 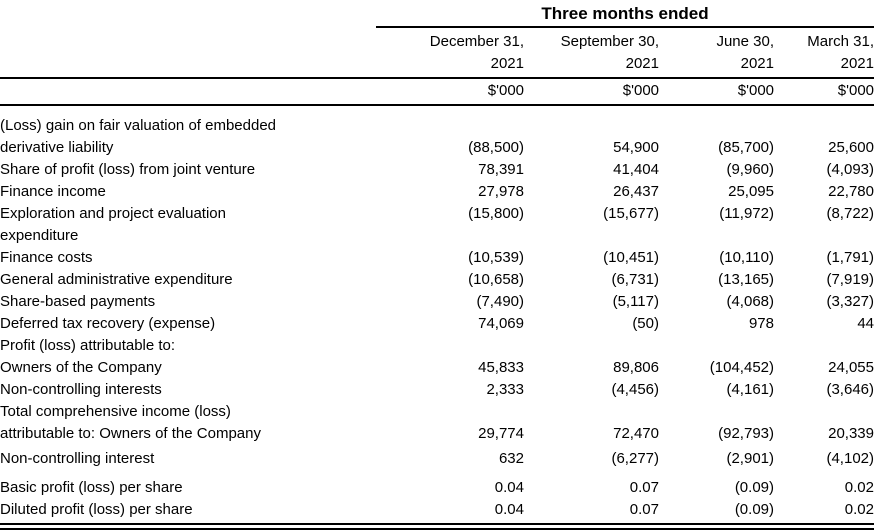 I want to click on row-value: 26,437, so click(x=636, y=191).